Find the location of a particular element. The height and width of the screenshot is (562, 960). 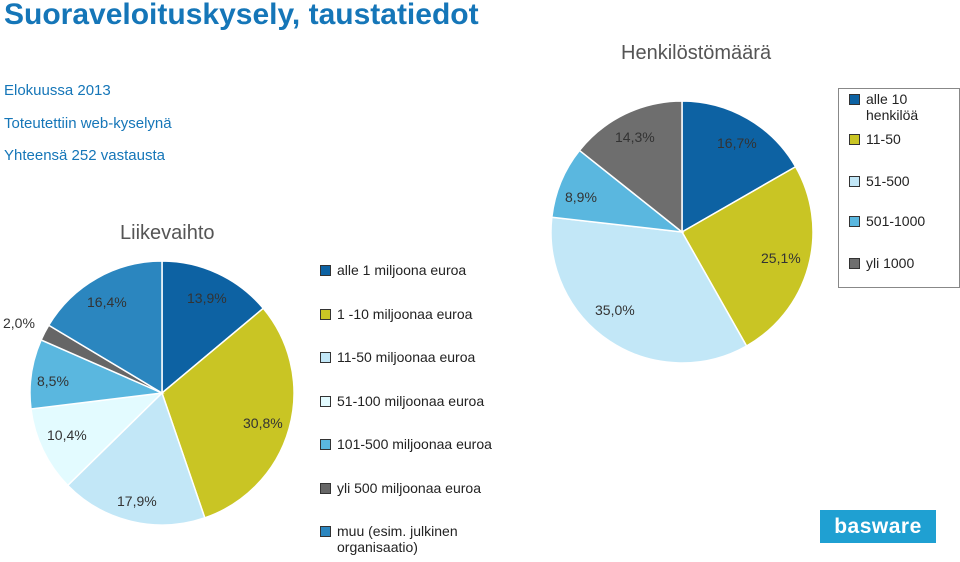

legend-label: 11-50 miljoonaa euroa is located at coordinates (406, 357).